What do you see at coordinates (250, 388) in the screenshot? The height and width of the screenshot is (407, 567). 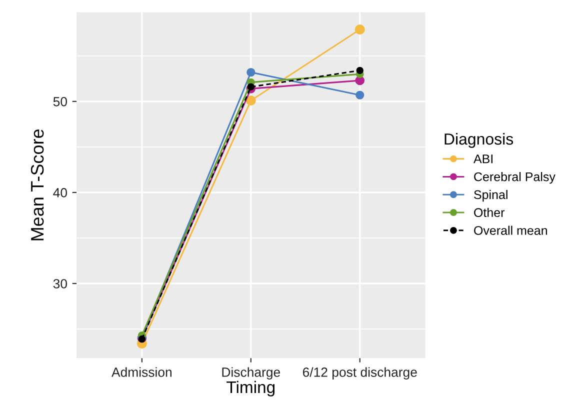 I see `x-axis-title: Timing` at bounding box center [250, 388].